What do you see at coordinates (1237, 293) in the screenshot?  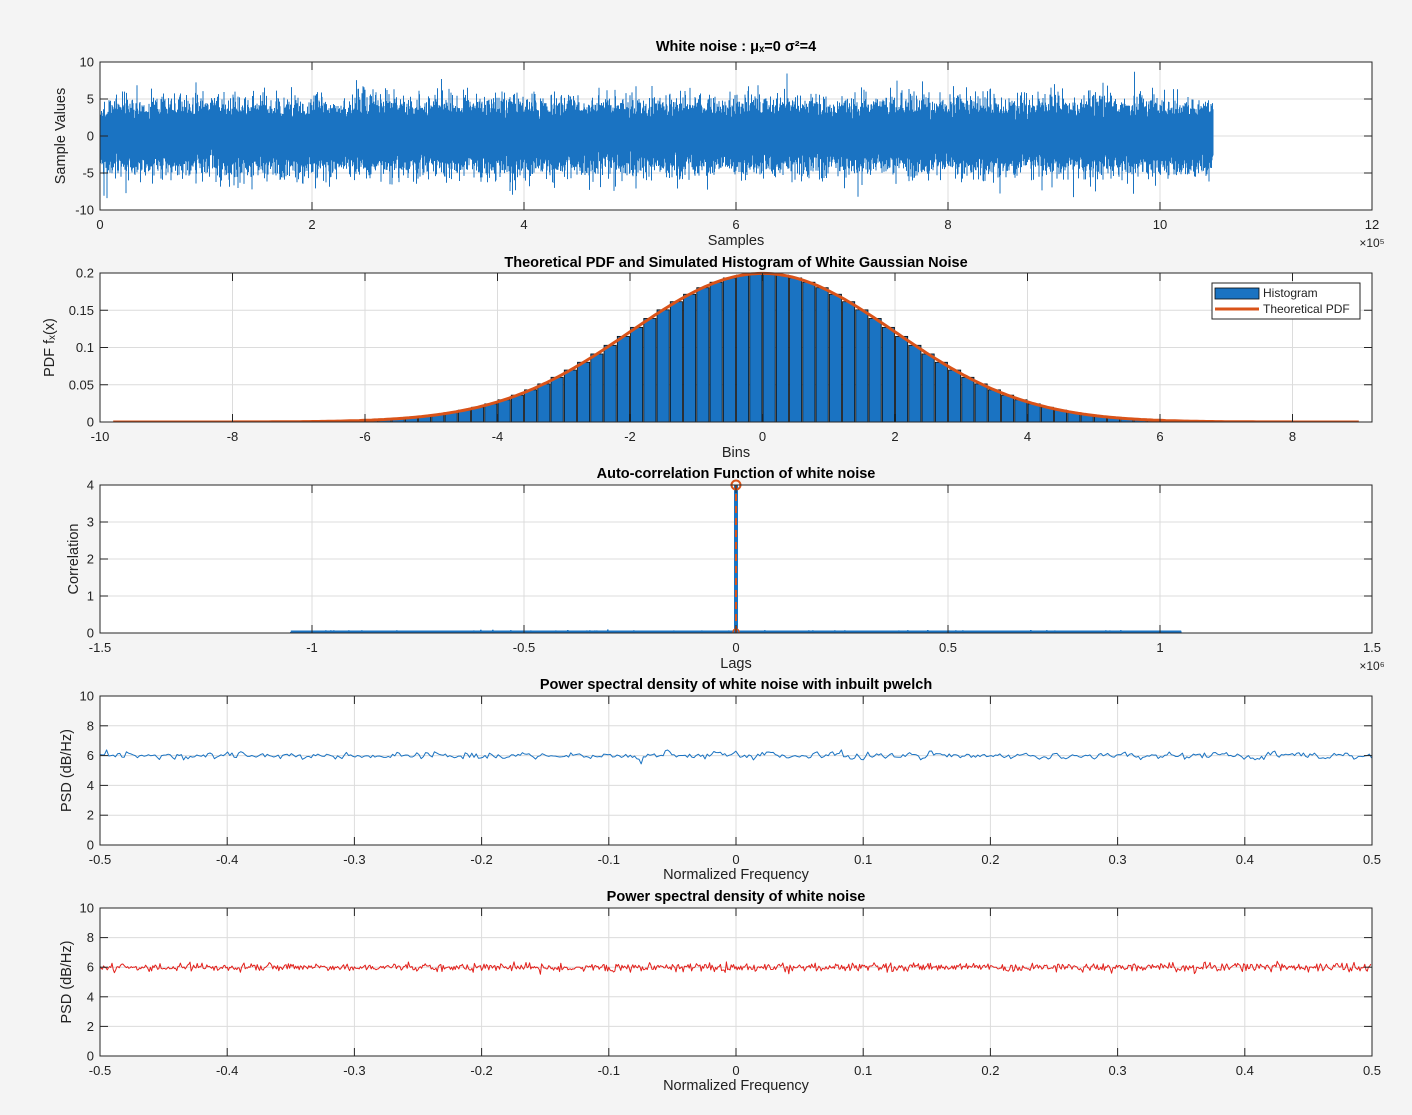 I see `legend-swatch-histogram` at bounding box center [1237, 293].